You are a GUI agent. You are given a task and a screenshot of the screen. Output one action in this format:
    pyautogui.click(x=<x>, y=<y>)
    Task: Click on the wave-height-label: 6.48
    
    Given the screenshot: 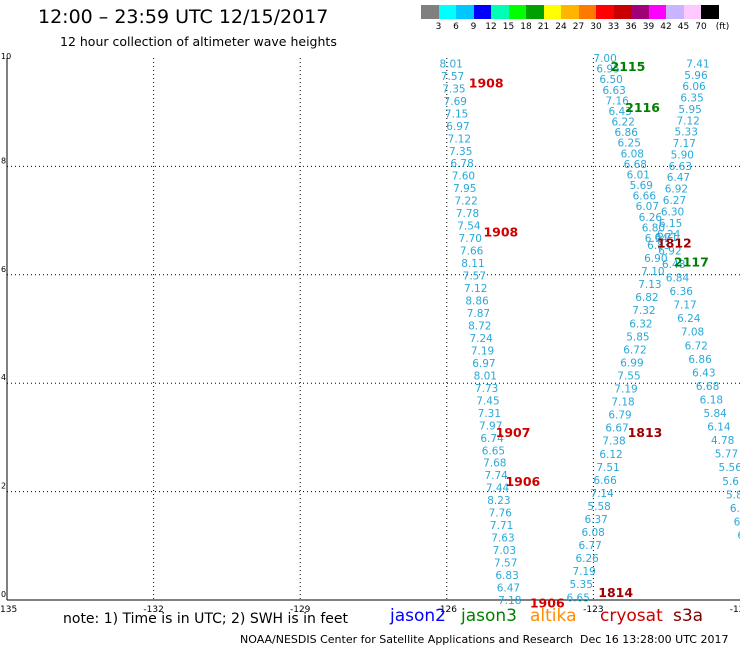 What is the action you would take?
    pyautogui.click(x=673, y=265)
    